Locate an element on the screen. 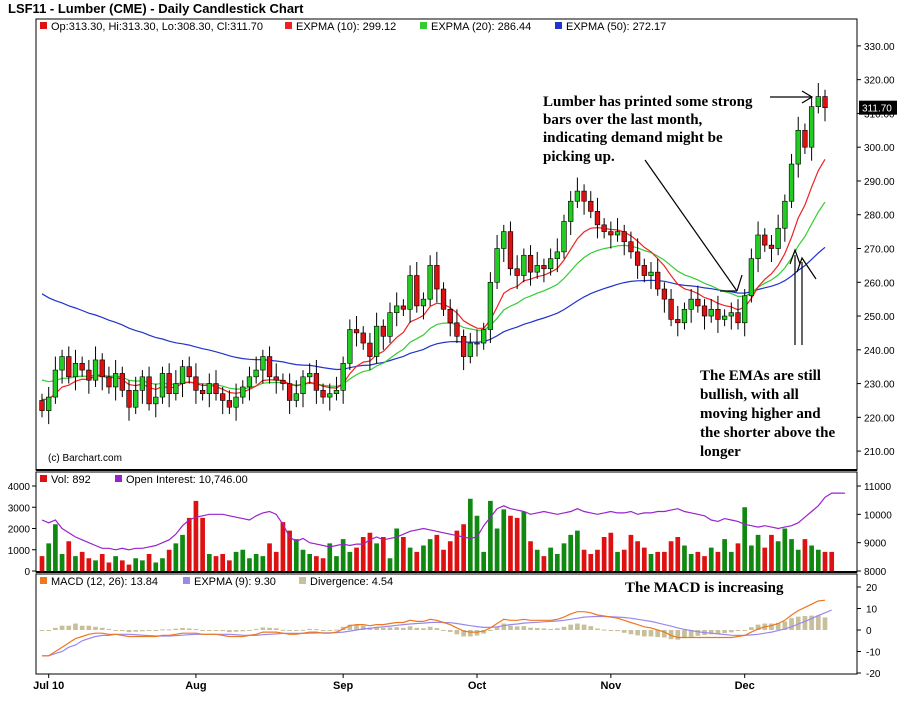  volume-y-tick-label: 0 is located at coordinates (27, 572).